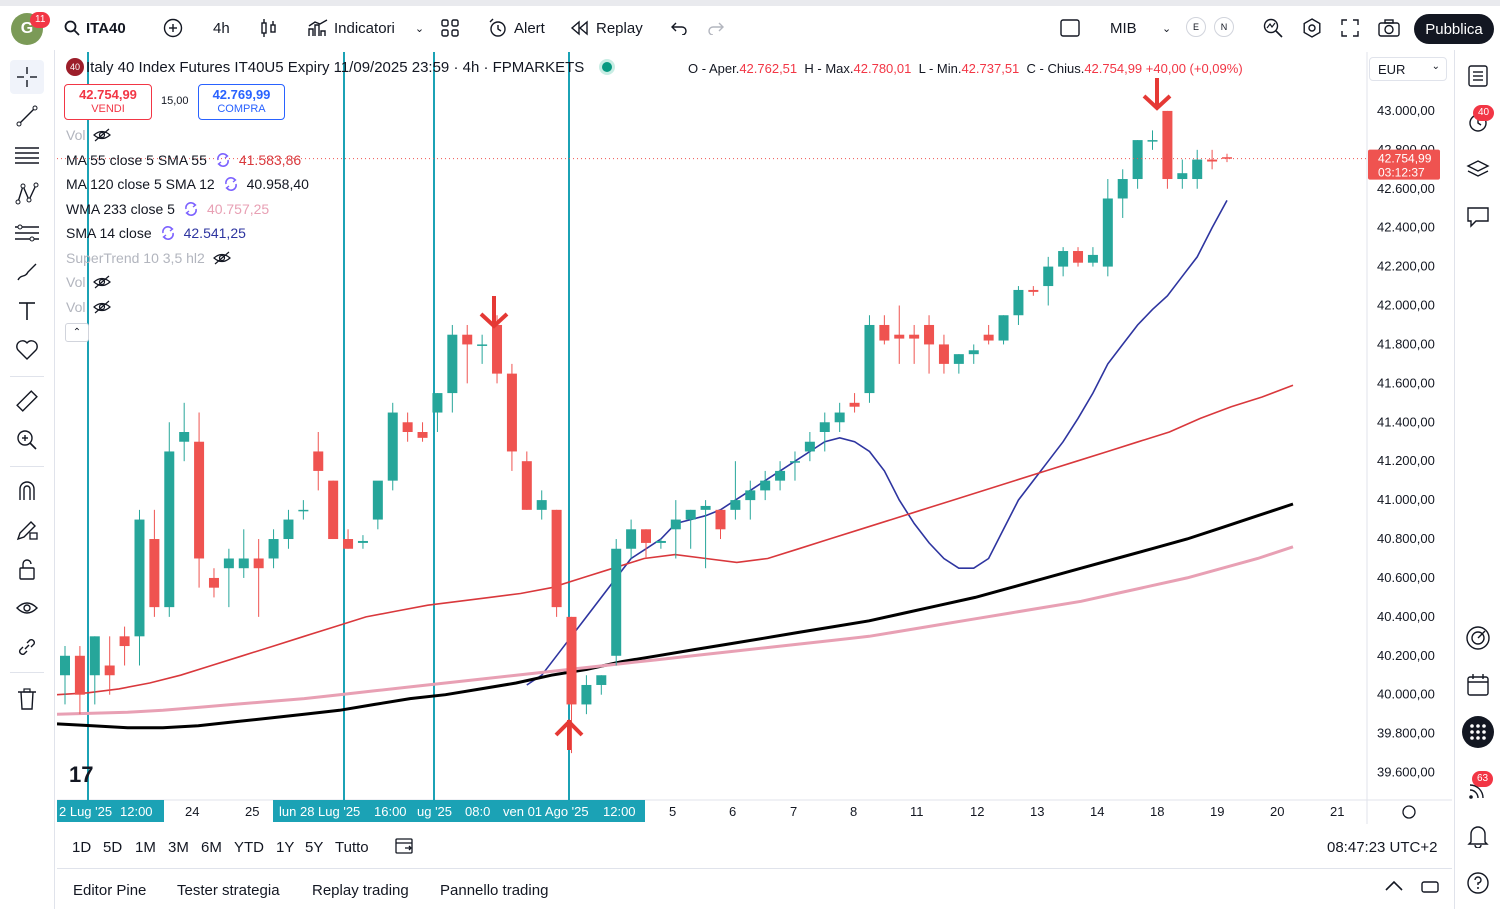 The image size is (1500, 909). Describe the element at coordinates (27, 647) in the screenshot. I see `link-tool` at that location.